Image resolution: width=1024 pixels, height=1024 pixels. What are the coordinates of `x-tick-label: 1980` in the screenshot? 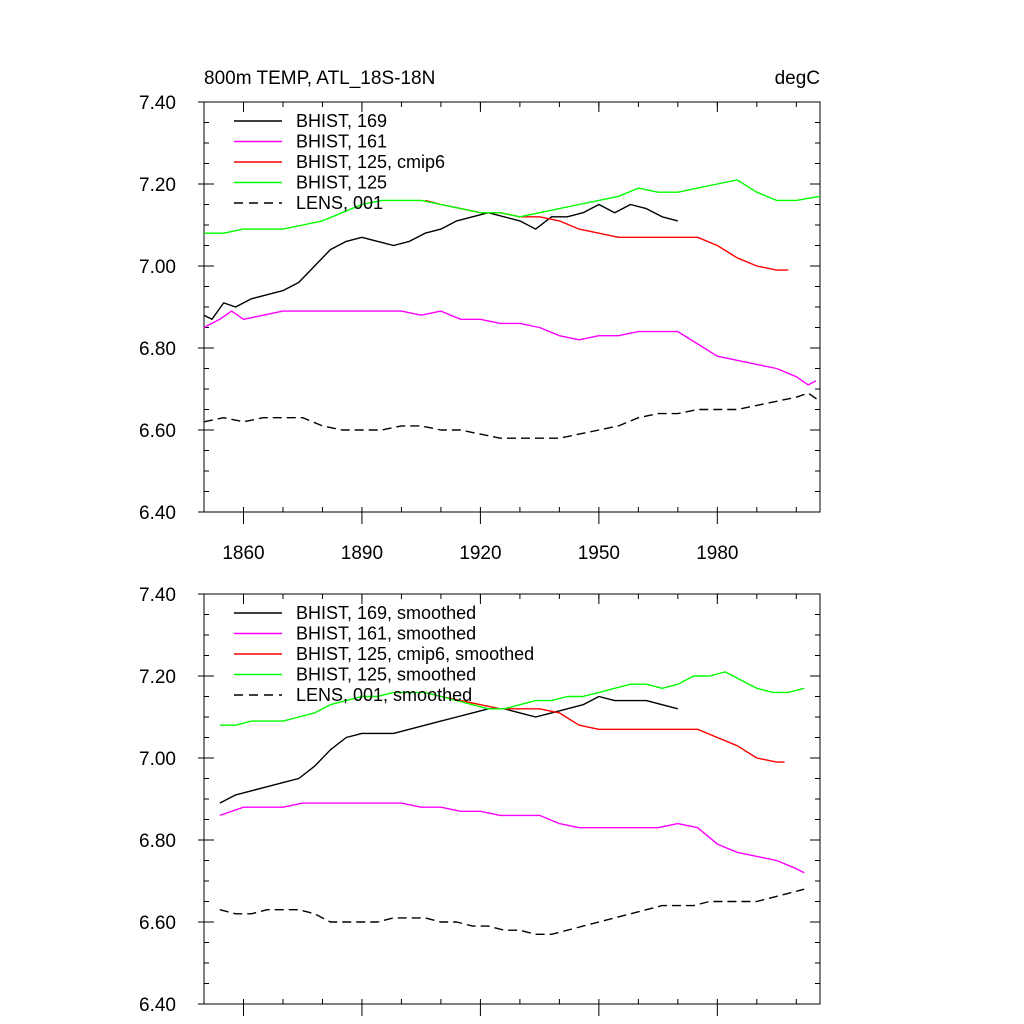 It's located at (717, 553).